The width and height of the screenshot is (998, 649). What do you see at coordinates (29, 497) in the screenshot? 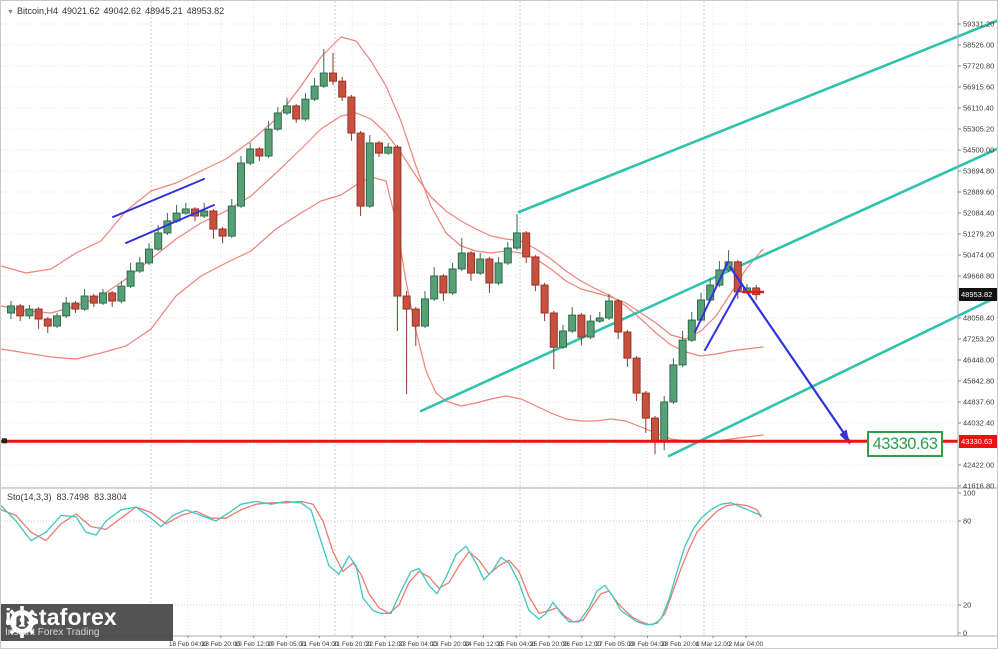
I see `stochastic-name: Sto(14,3,3)` at bounding box center [29, 497].